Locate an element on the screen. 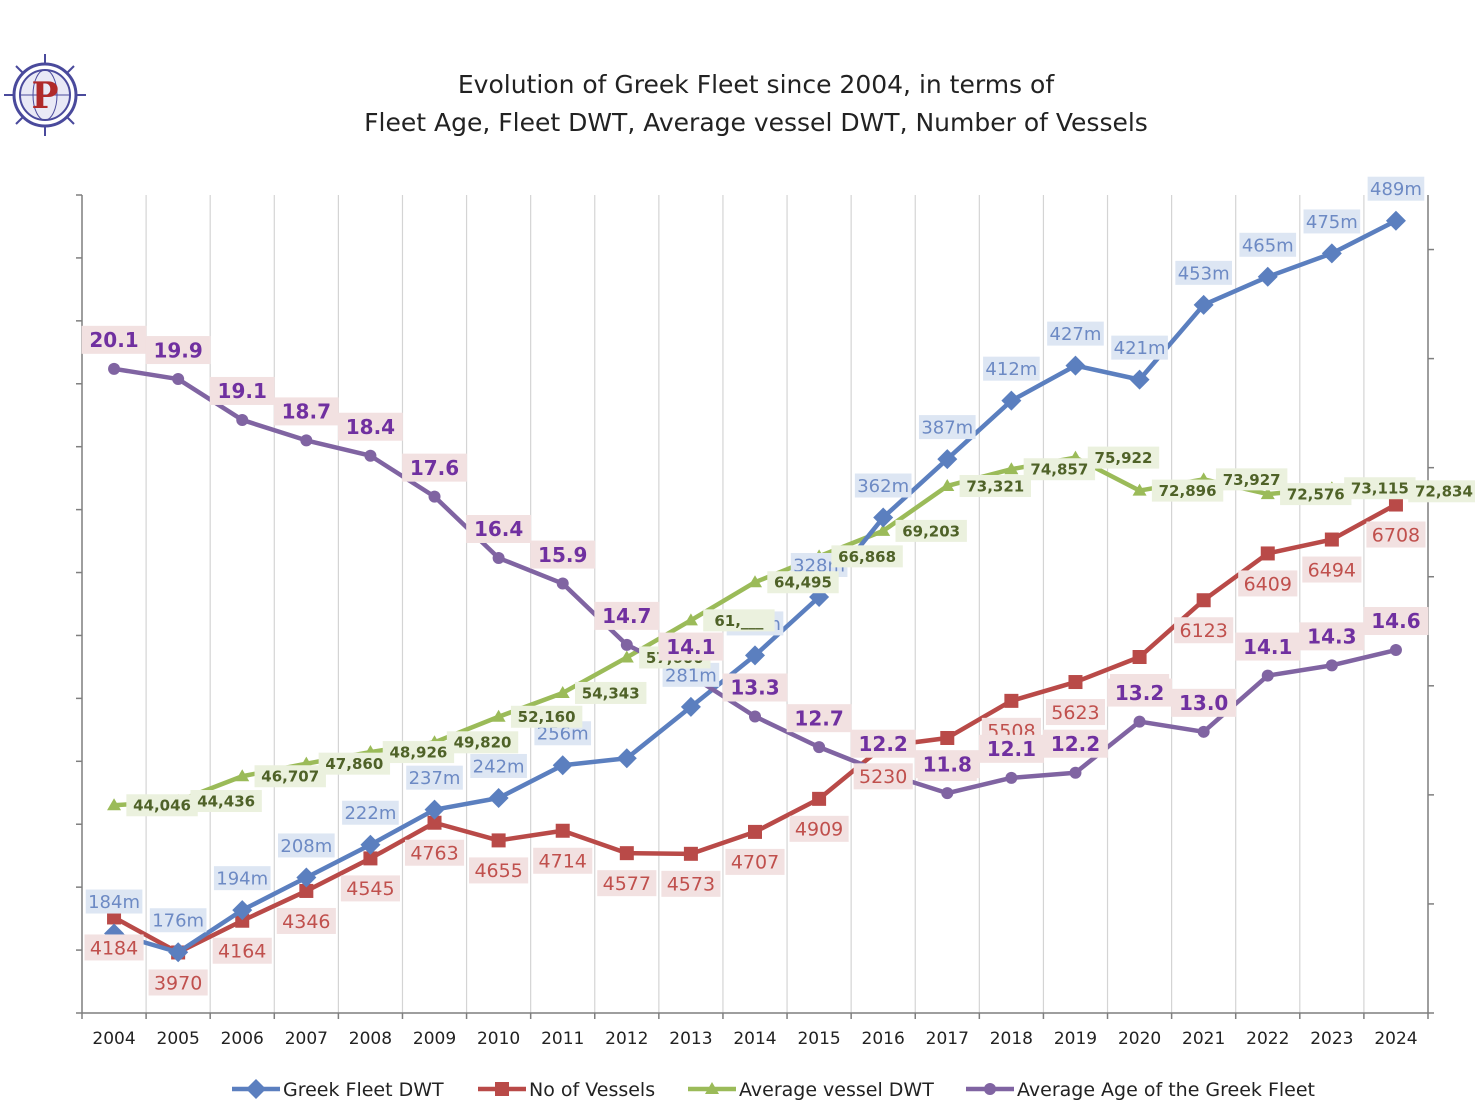  data-label: 281m is located at coordinates (691, 675).